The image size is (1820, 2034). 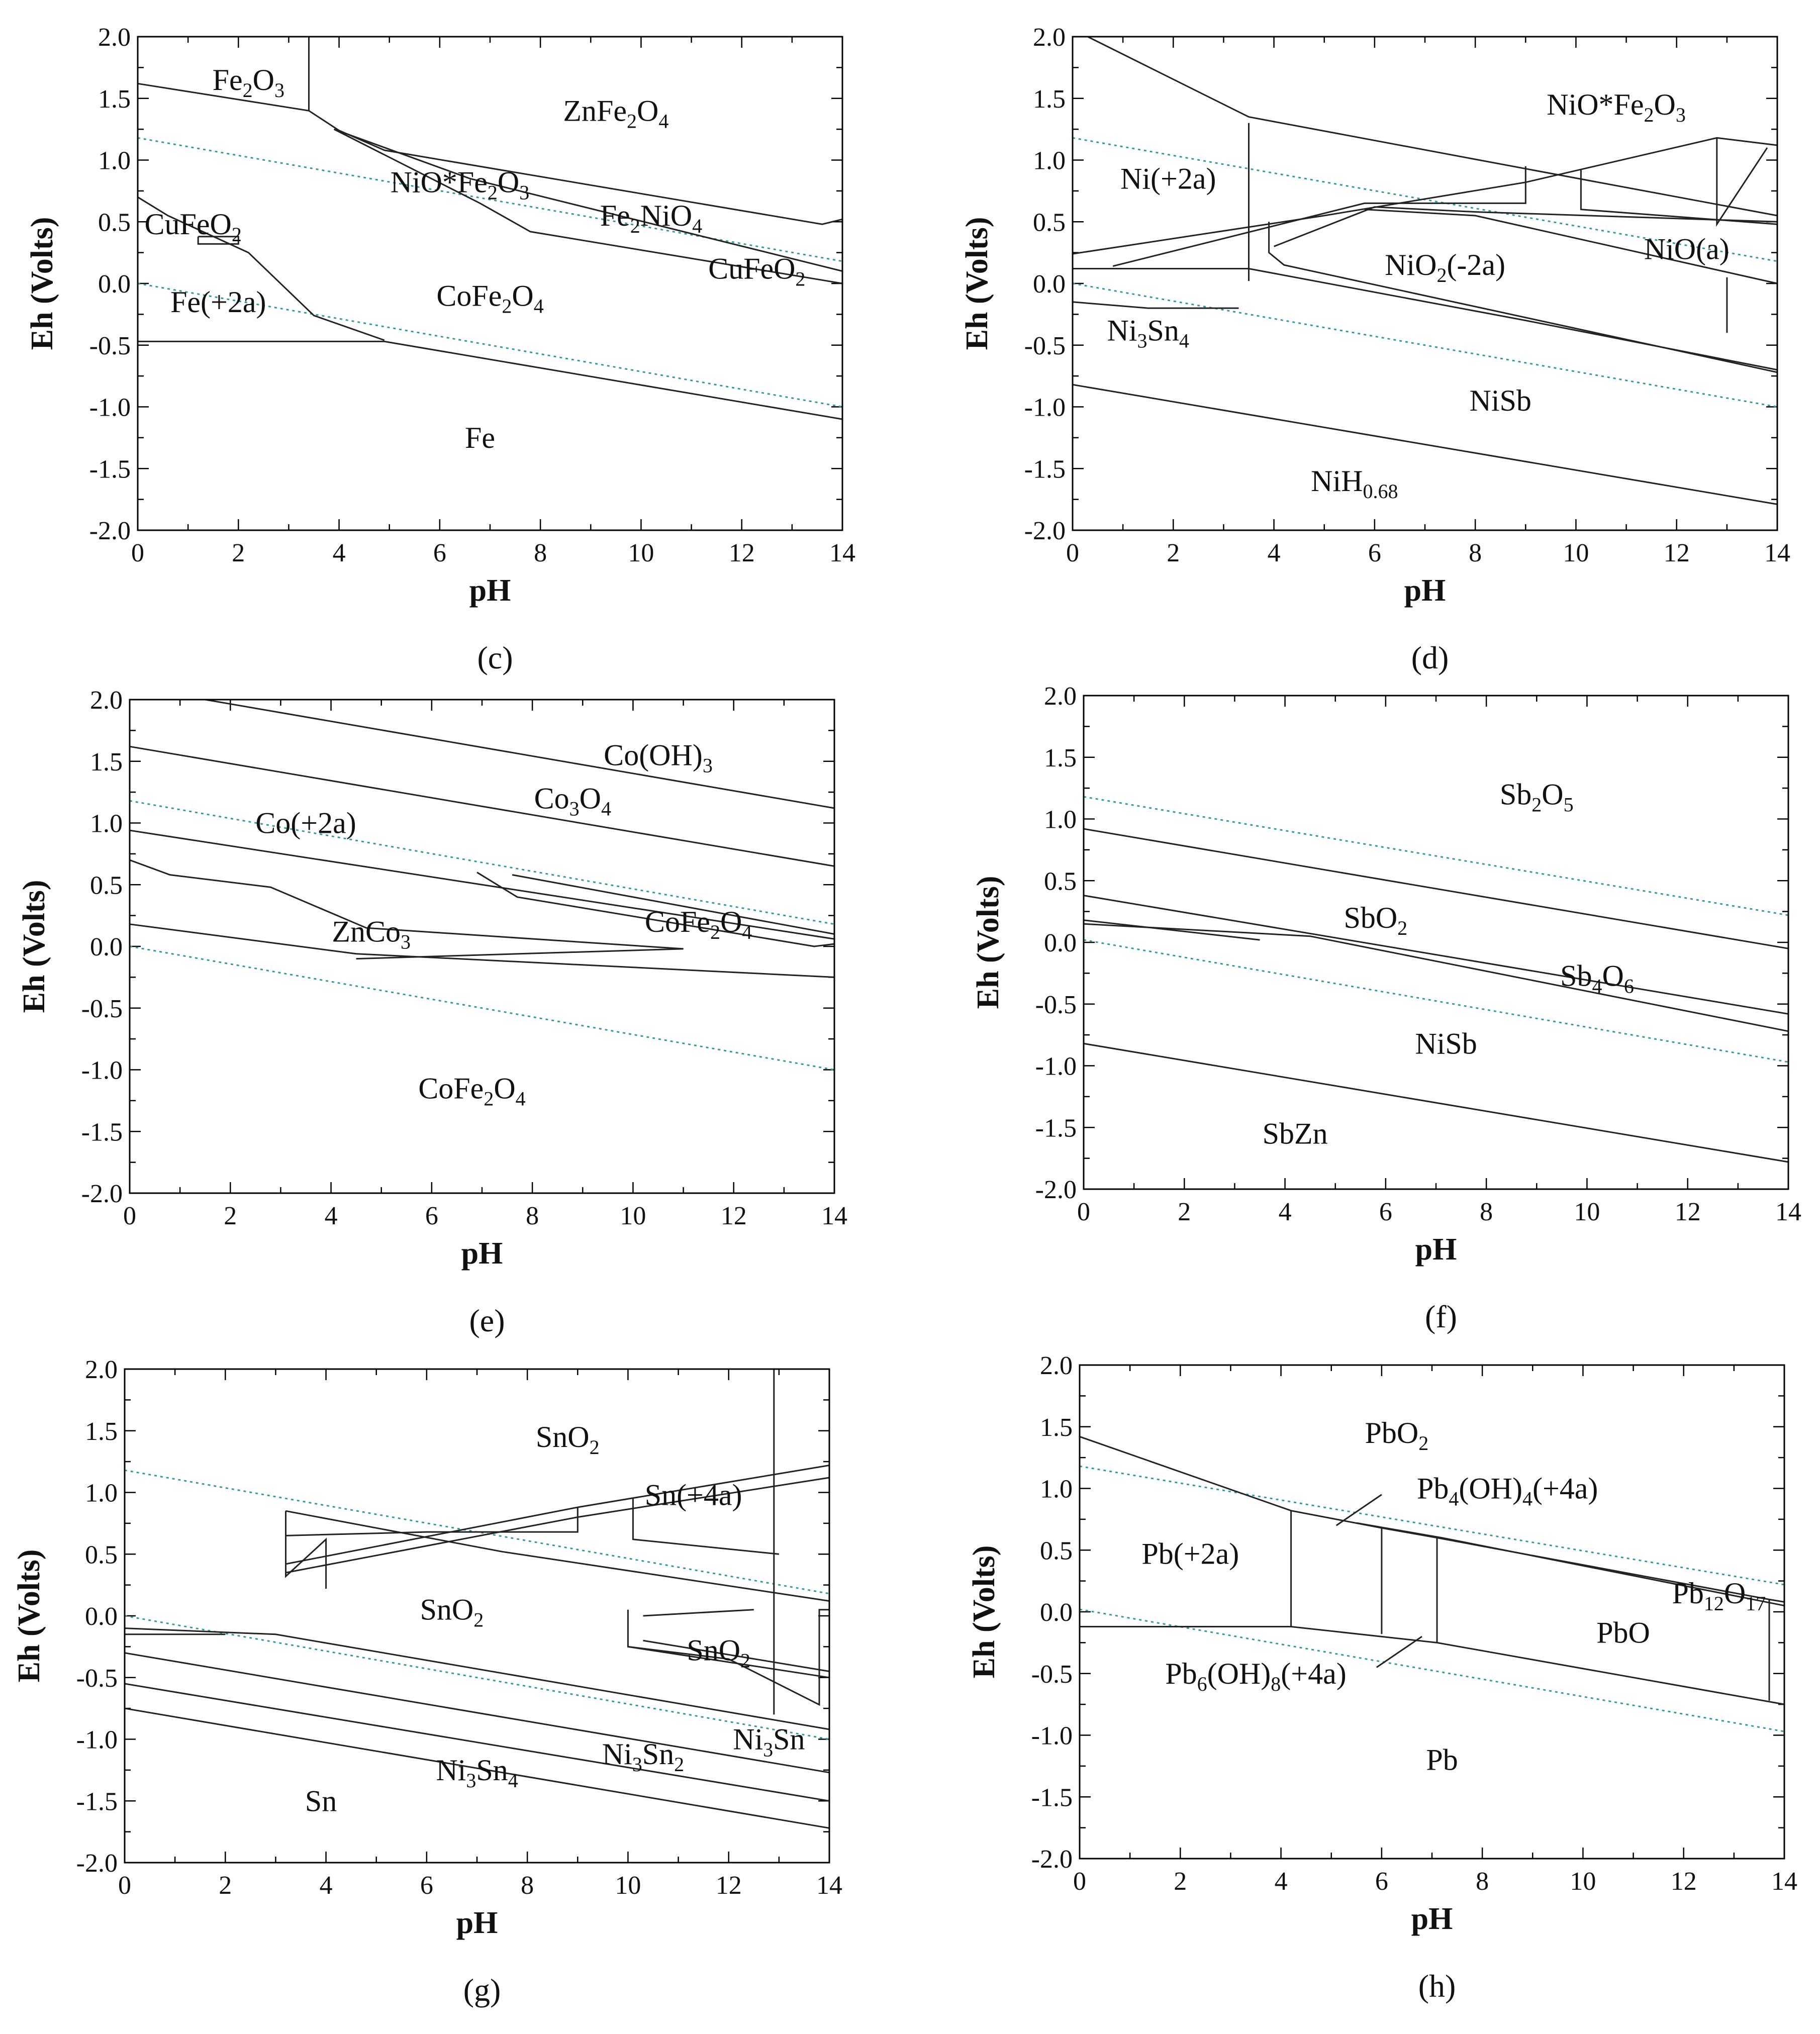 I want to click on region-label: SnO2, so click(x=718, y=1653).